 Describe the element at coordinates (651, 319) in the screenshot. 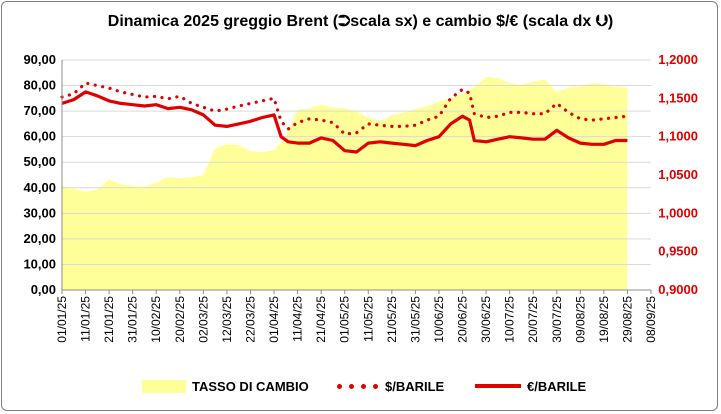

I see `x-tick-label: 08/09/25` at that location.